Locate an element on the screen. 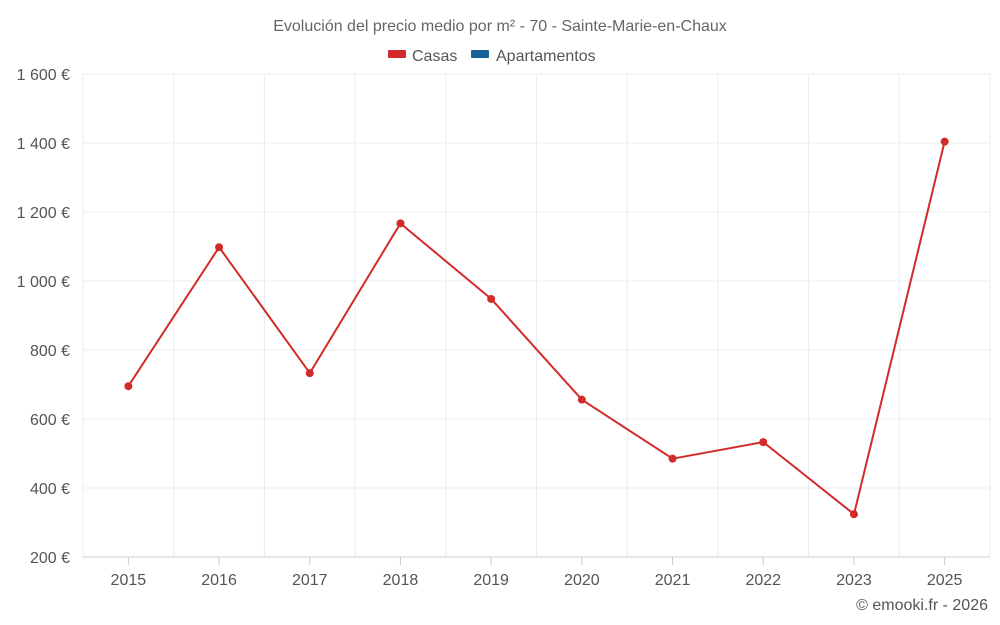  y-tick-label: 1 200 € is located at coordinates (43, 213).